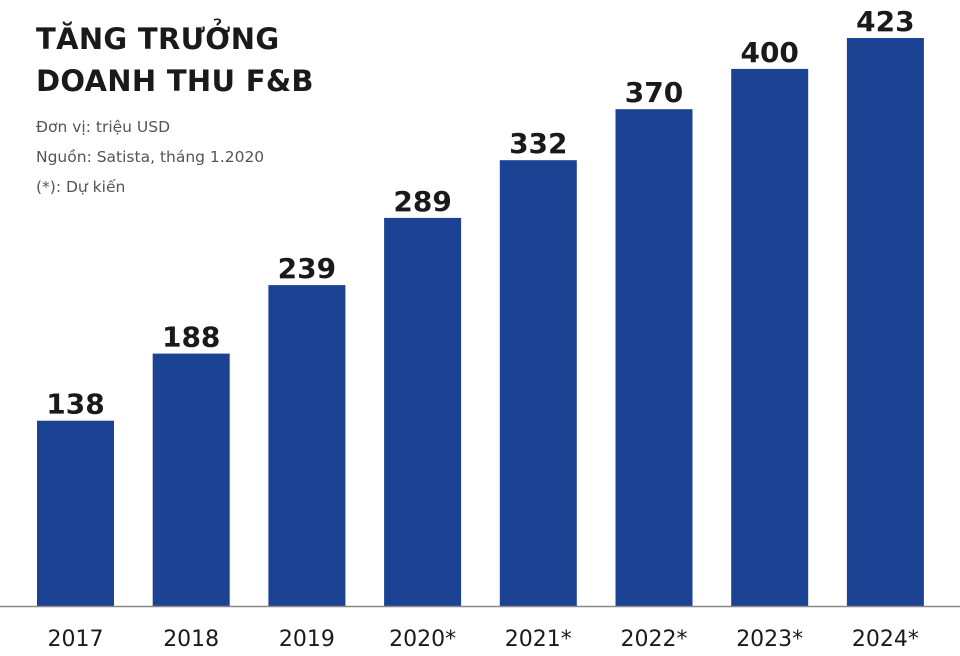 Image resolution: width=960 pixels, height=656 pixels. Describe the element at coordinates (654, 92) in the screenshot. I see `value-label: 370` at that location.